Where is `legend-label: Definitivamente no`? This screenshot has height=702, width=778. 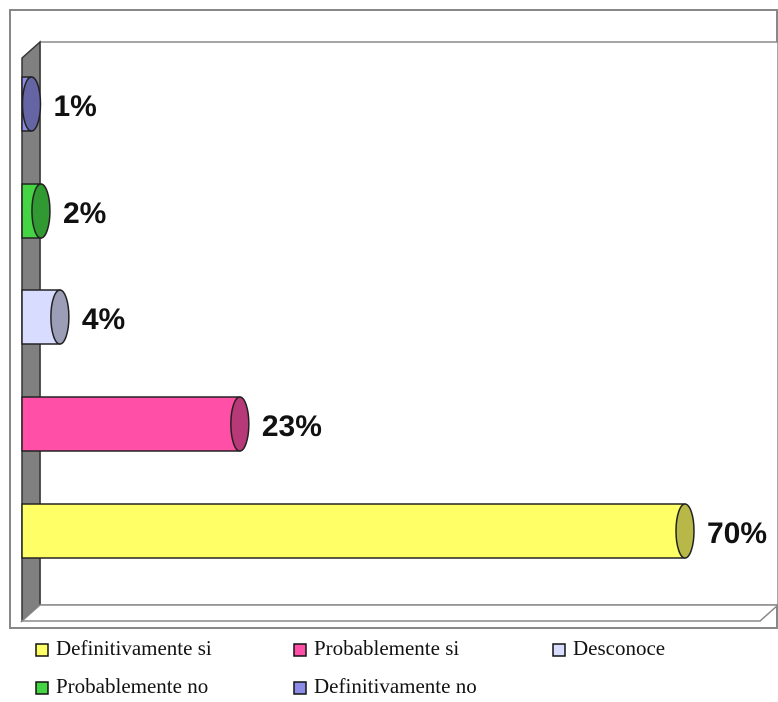
legend-label: Definitivamente no is located at coordinates (395, 686).